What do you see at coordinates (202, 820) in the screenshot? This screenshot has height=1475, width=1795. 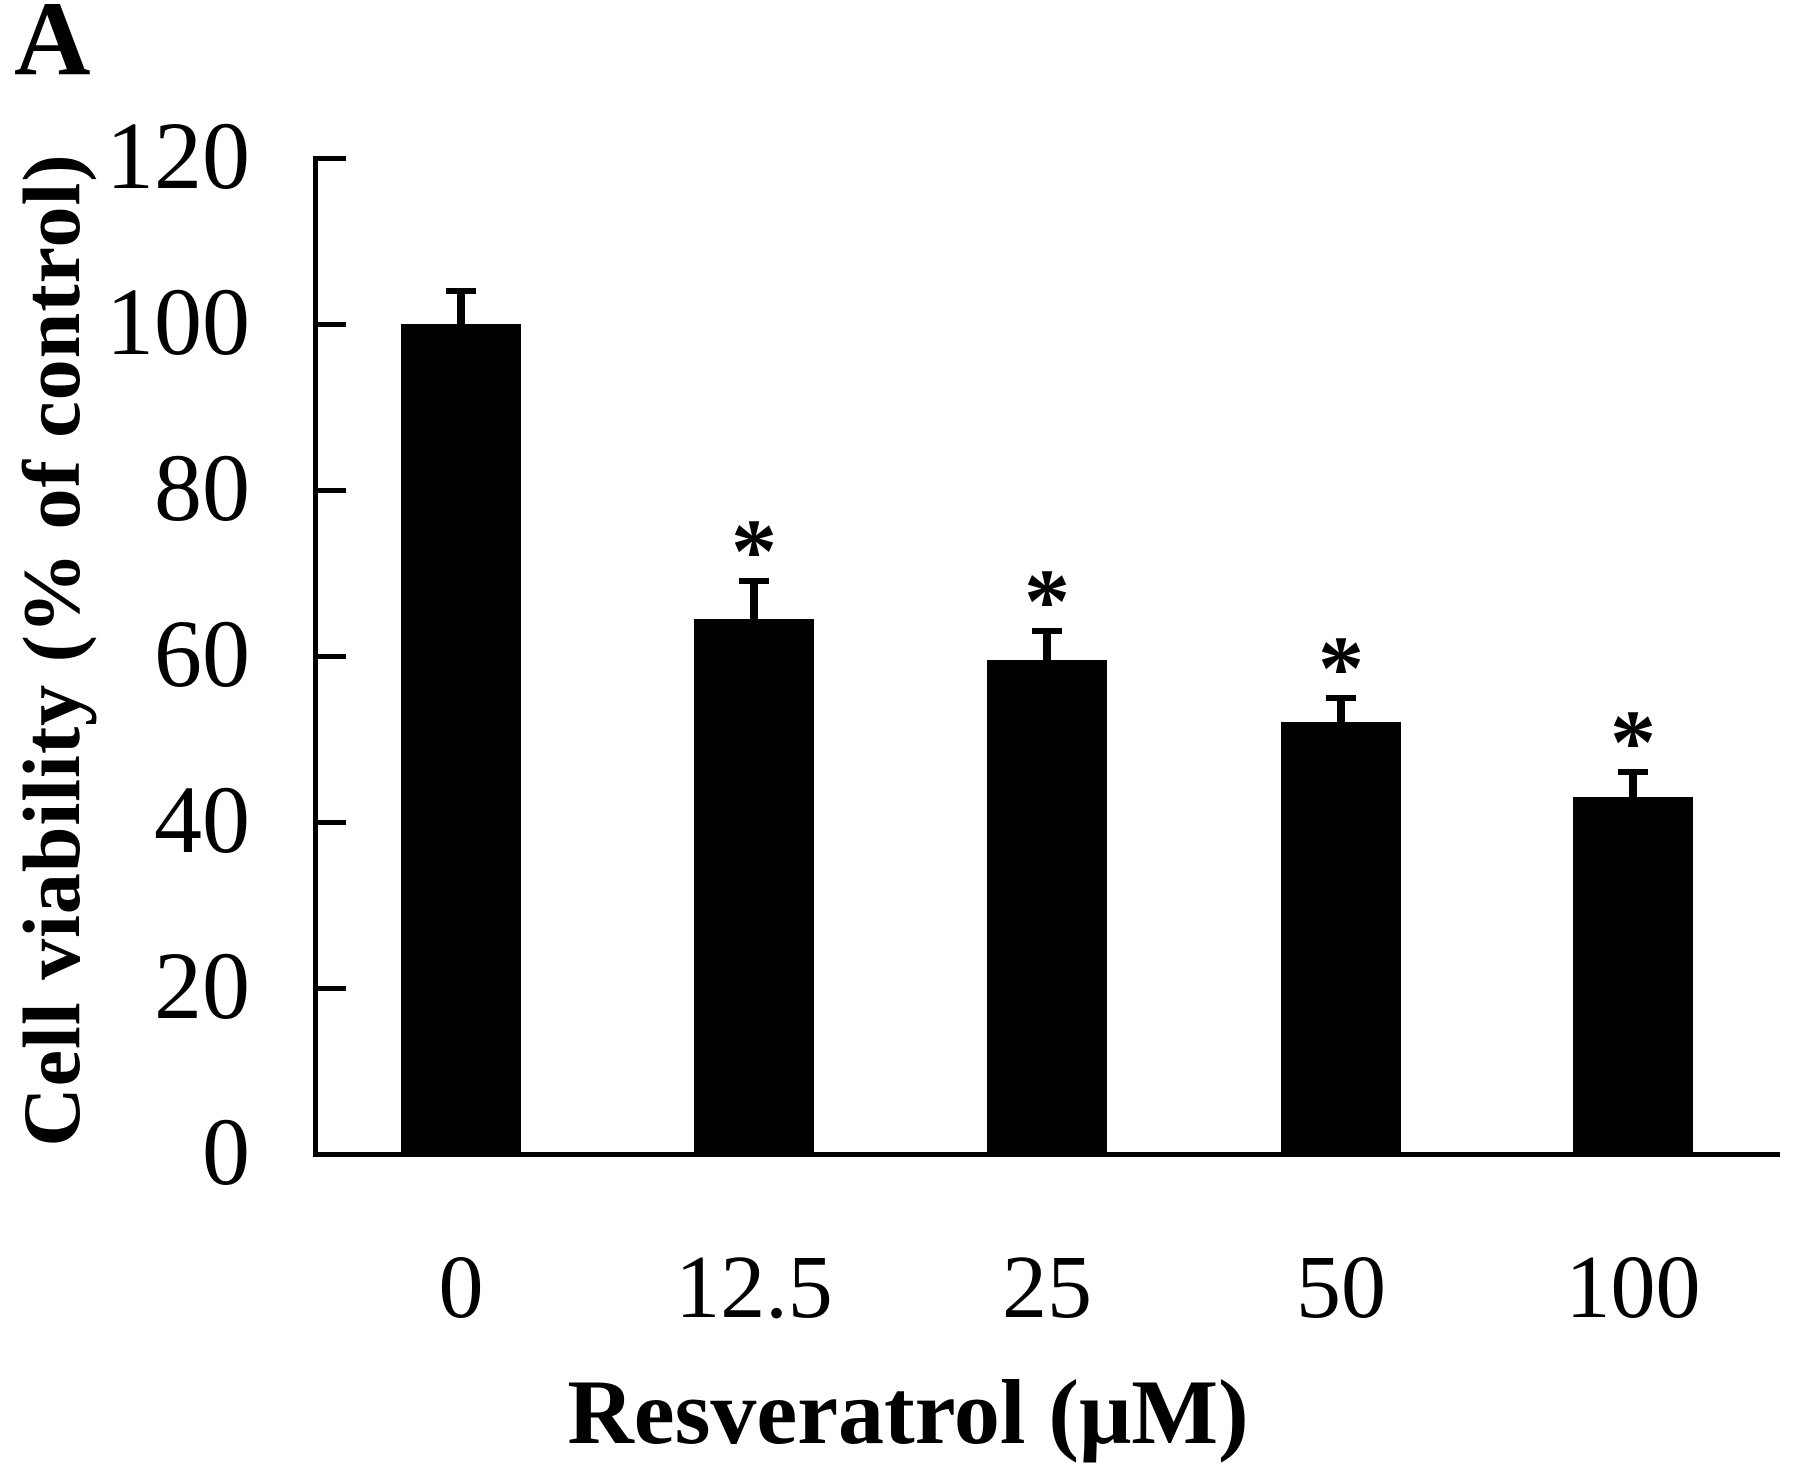 I see `y-tick-label: 40` at bounding box center [202, 820].